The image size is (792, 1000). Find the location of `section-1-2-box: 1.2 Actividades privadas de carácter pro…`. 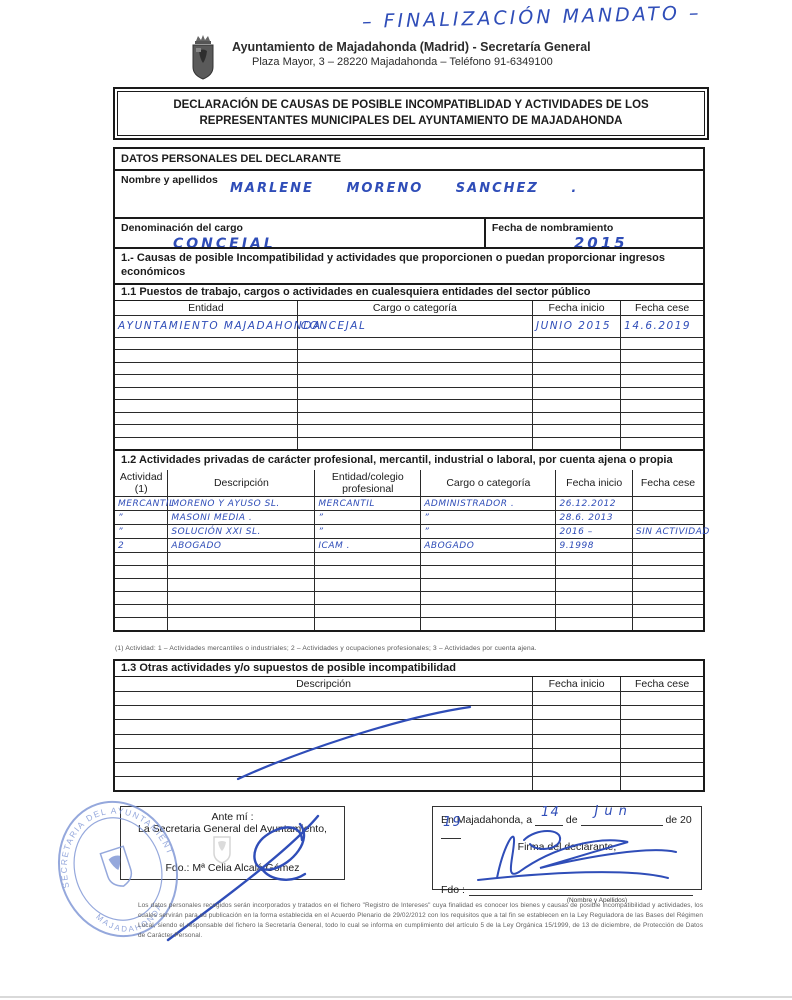

section-1-2-box: 1.2 Actividades privadas de carácter pro… is located at coordinates (411, 541).